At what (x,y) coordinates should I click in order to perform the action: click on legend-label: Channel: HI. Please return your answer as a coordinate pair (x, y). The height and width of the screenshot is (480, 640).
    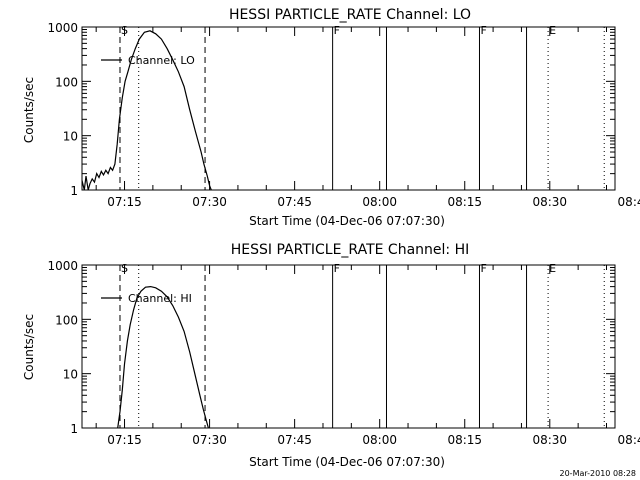
    Looking at the image, I should click on (160, 298).